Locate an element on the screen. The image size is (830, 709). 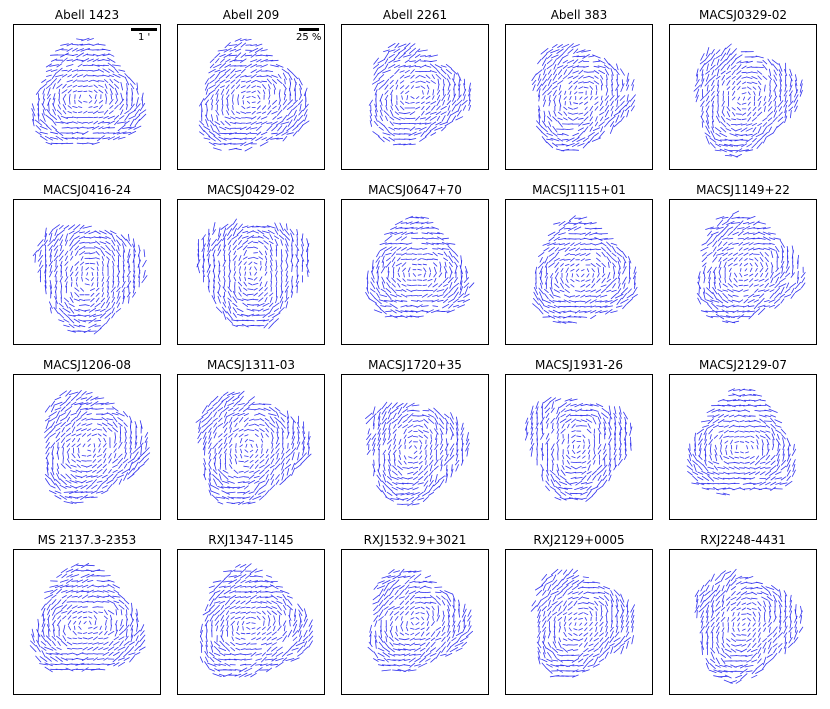
panel-title: MS 2137.3-2353 is located at coordinates (87, 540).